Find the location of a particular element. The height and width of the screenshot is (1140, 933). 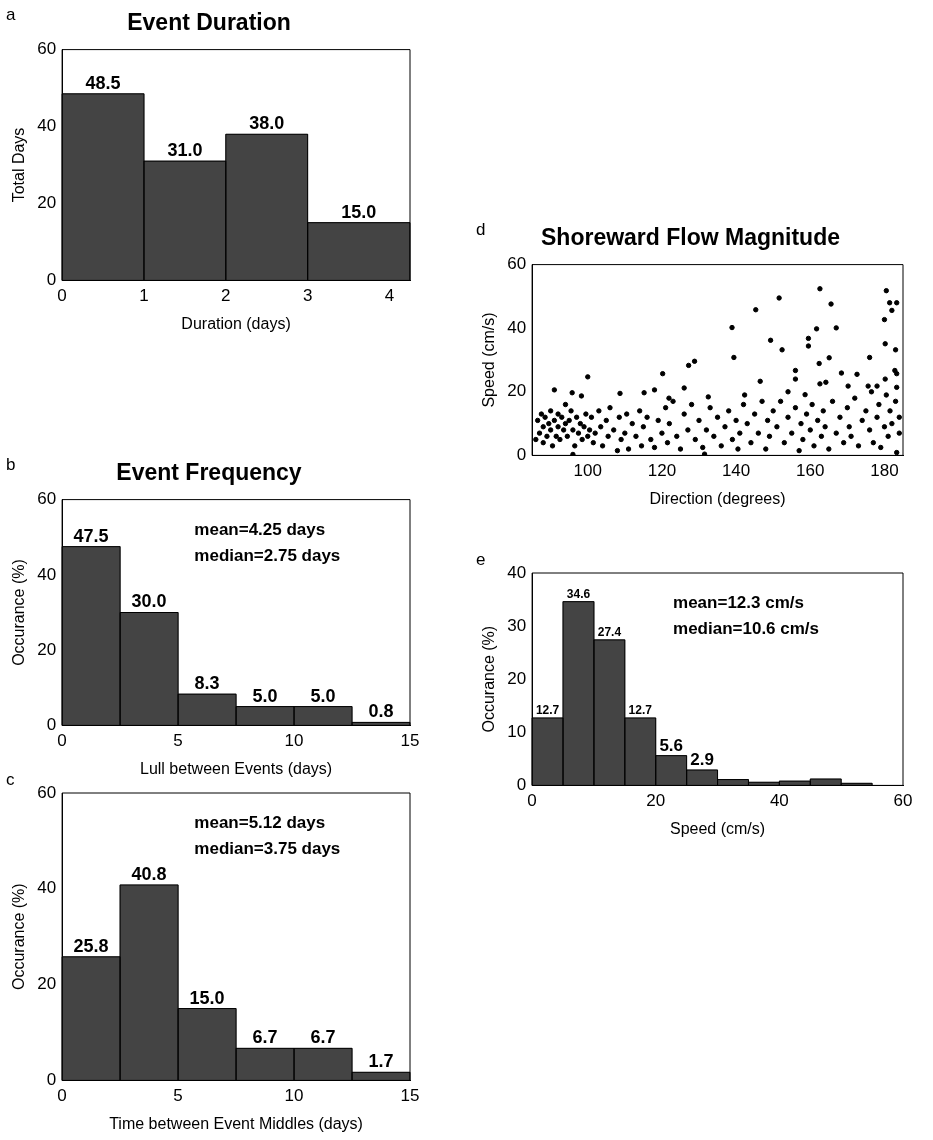

data-label: 31.0 is located at coordinates (185, 150).